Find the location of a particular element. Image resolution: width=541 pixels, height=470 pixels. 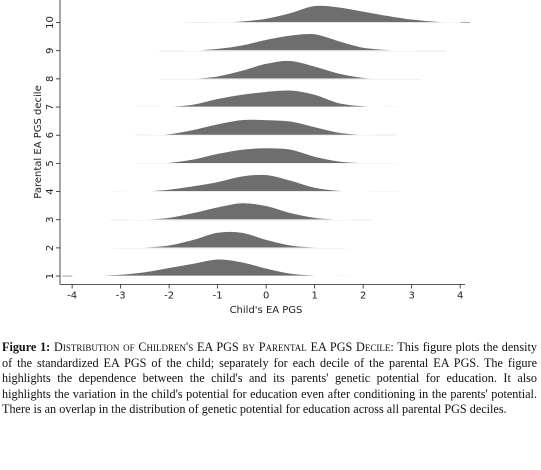

y-tick-label: 10 is located at coordinates (50, 22).